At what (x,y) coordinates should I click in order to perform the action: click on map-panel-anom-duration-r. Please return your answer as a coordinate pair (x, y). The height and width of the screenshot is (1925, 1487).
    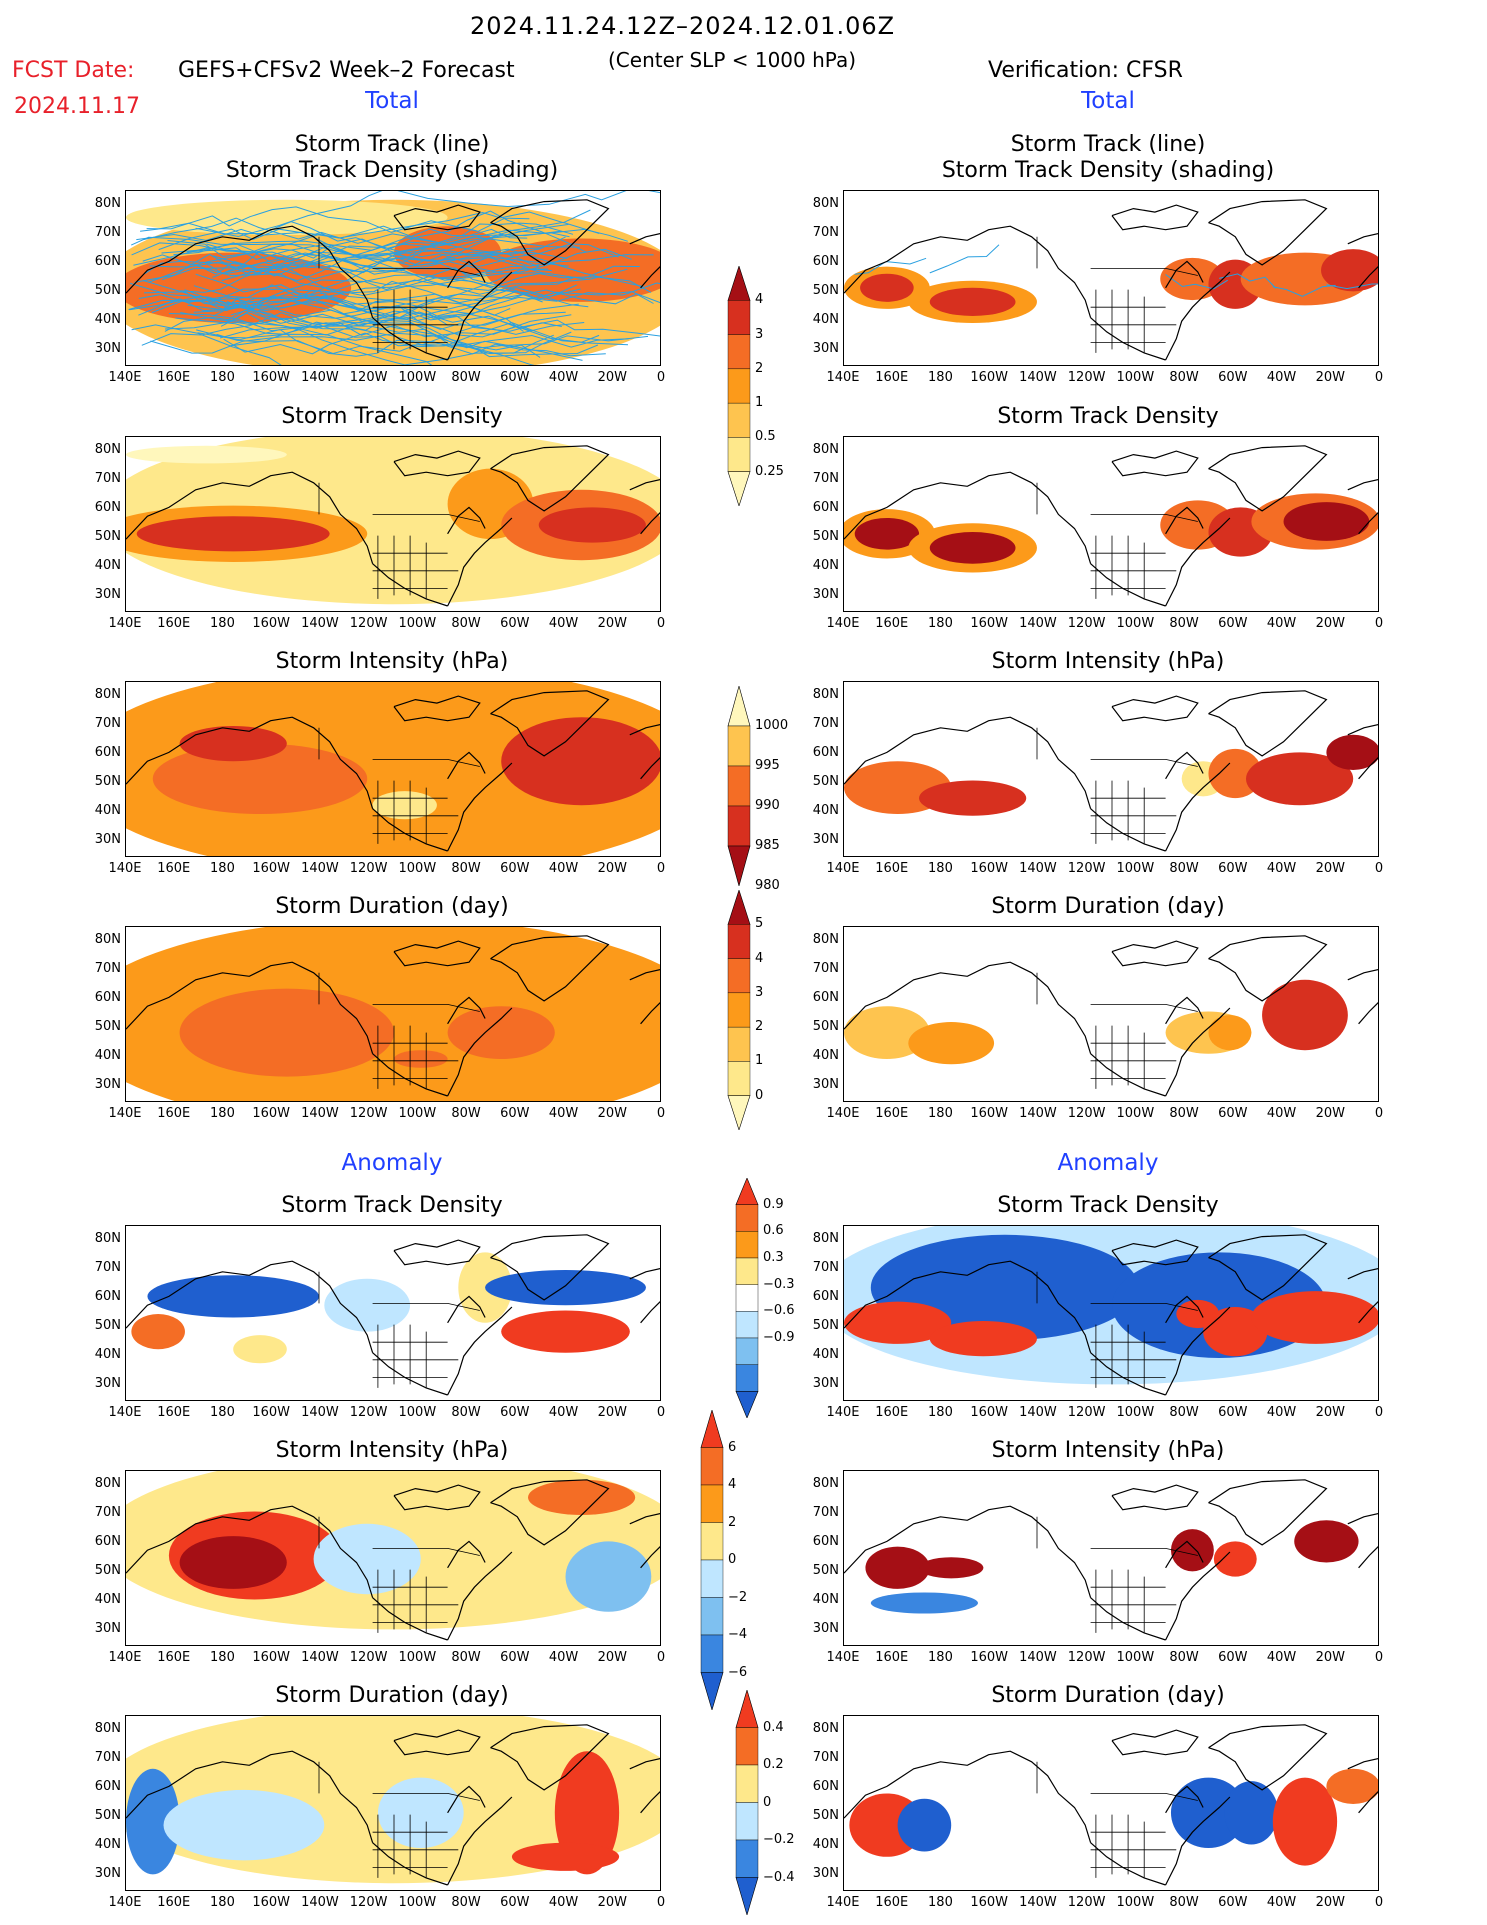
    Looking at the image, I should click on (1111, 1803).